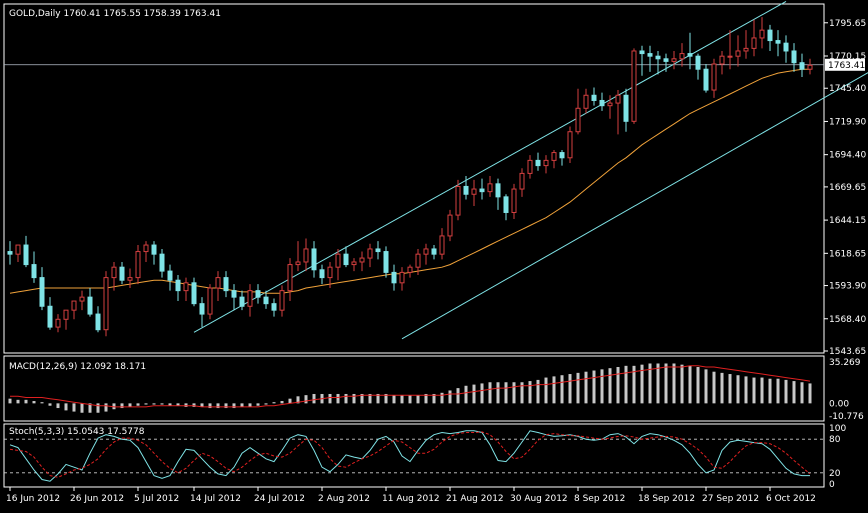 The width and height of the screenshot is (868, 513). What do you see at coordinates (846, 417) in the screenshot?
I see `macd-tick-label: -10.776` at bounding box center [846, 417].